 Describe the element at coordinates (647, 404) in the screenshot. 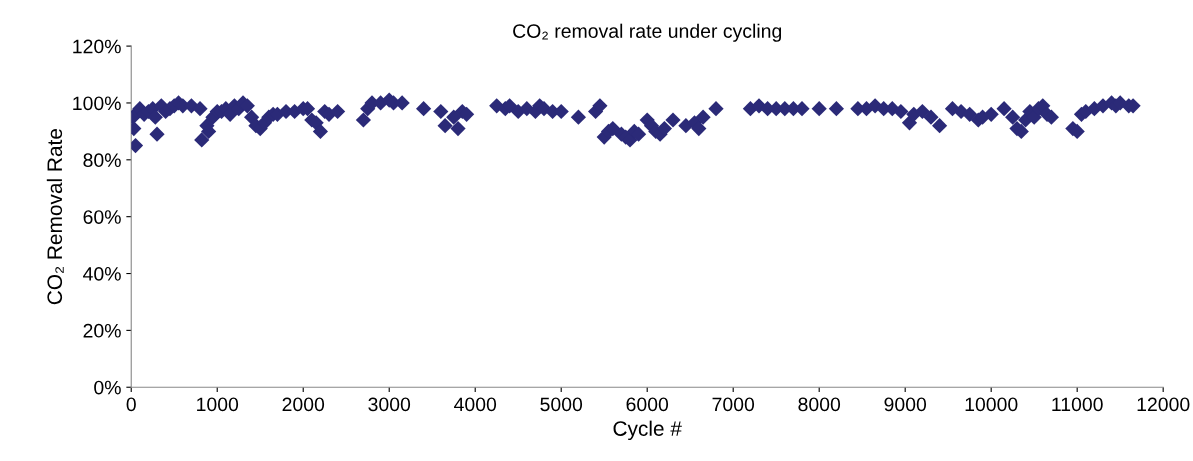

I see `x-tick-label: 6000` at that location.